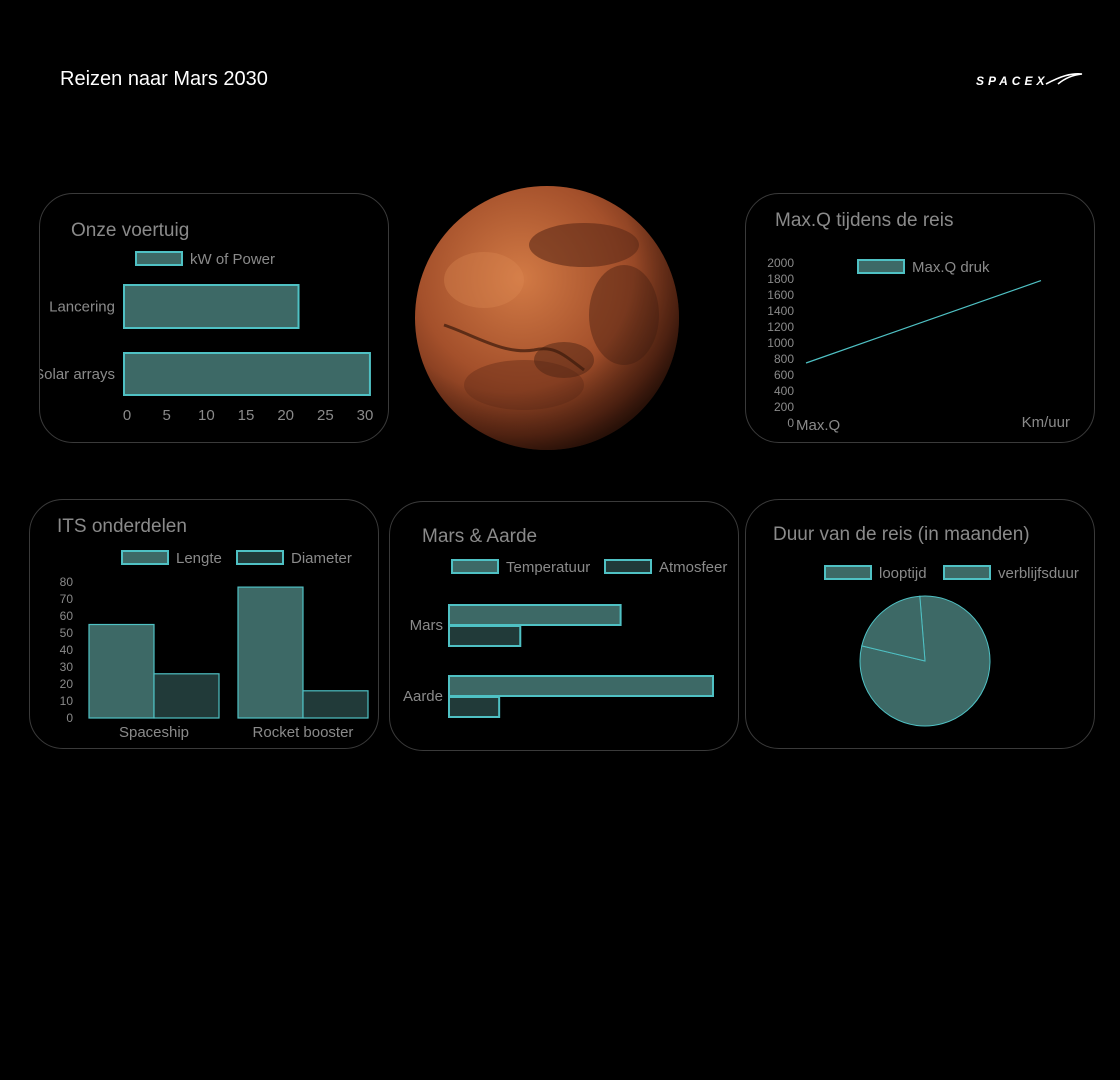  Describe the element at coordinates (426, 625) in the screenshot. I see `me-category-label: Mars` at that location.